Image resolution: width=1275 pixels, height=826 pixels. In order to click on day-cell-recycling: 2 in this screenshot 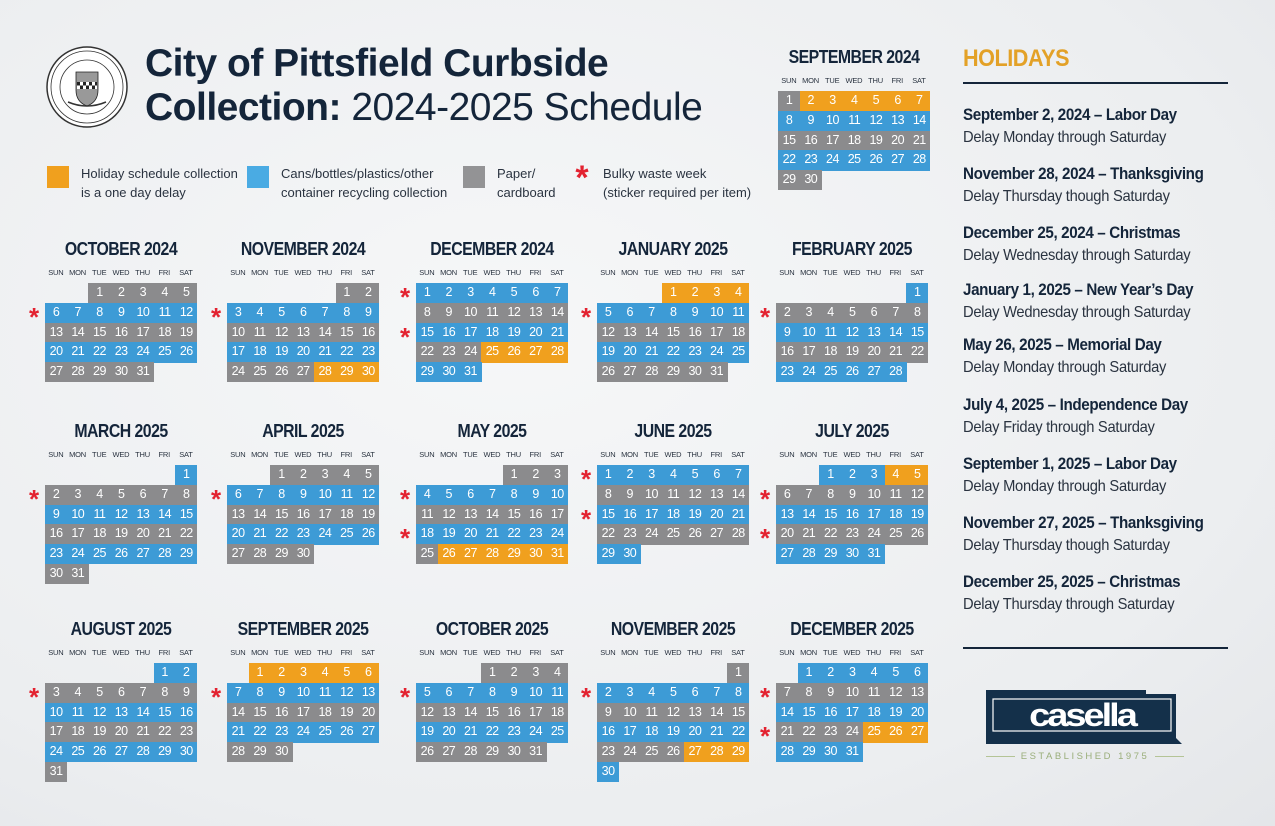, I will do `click(186, 673)`.